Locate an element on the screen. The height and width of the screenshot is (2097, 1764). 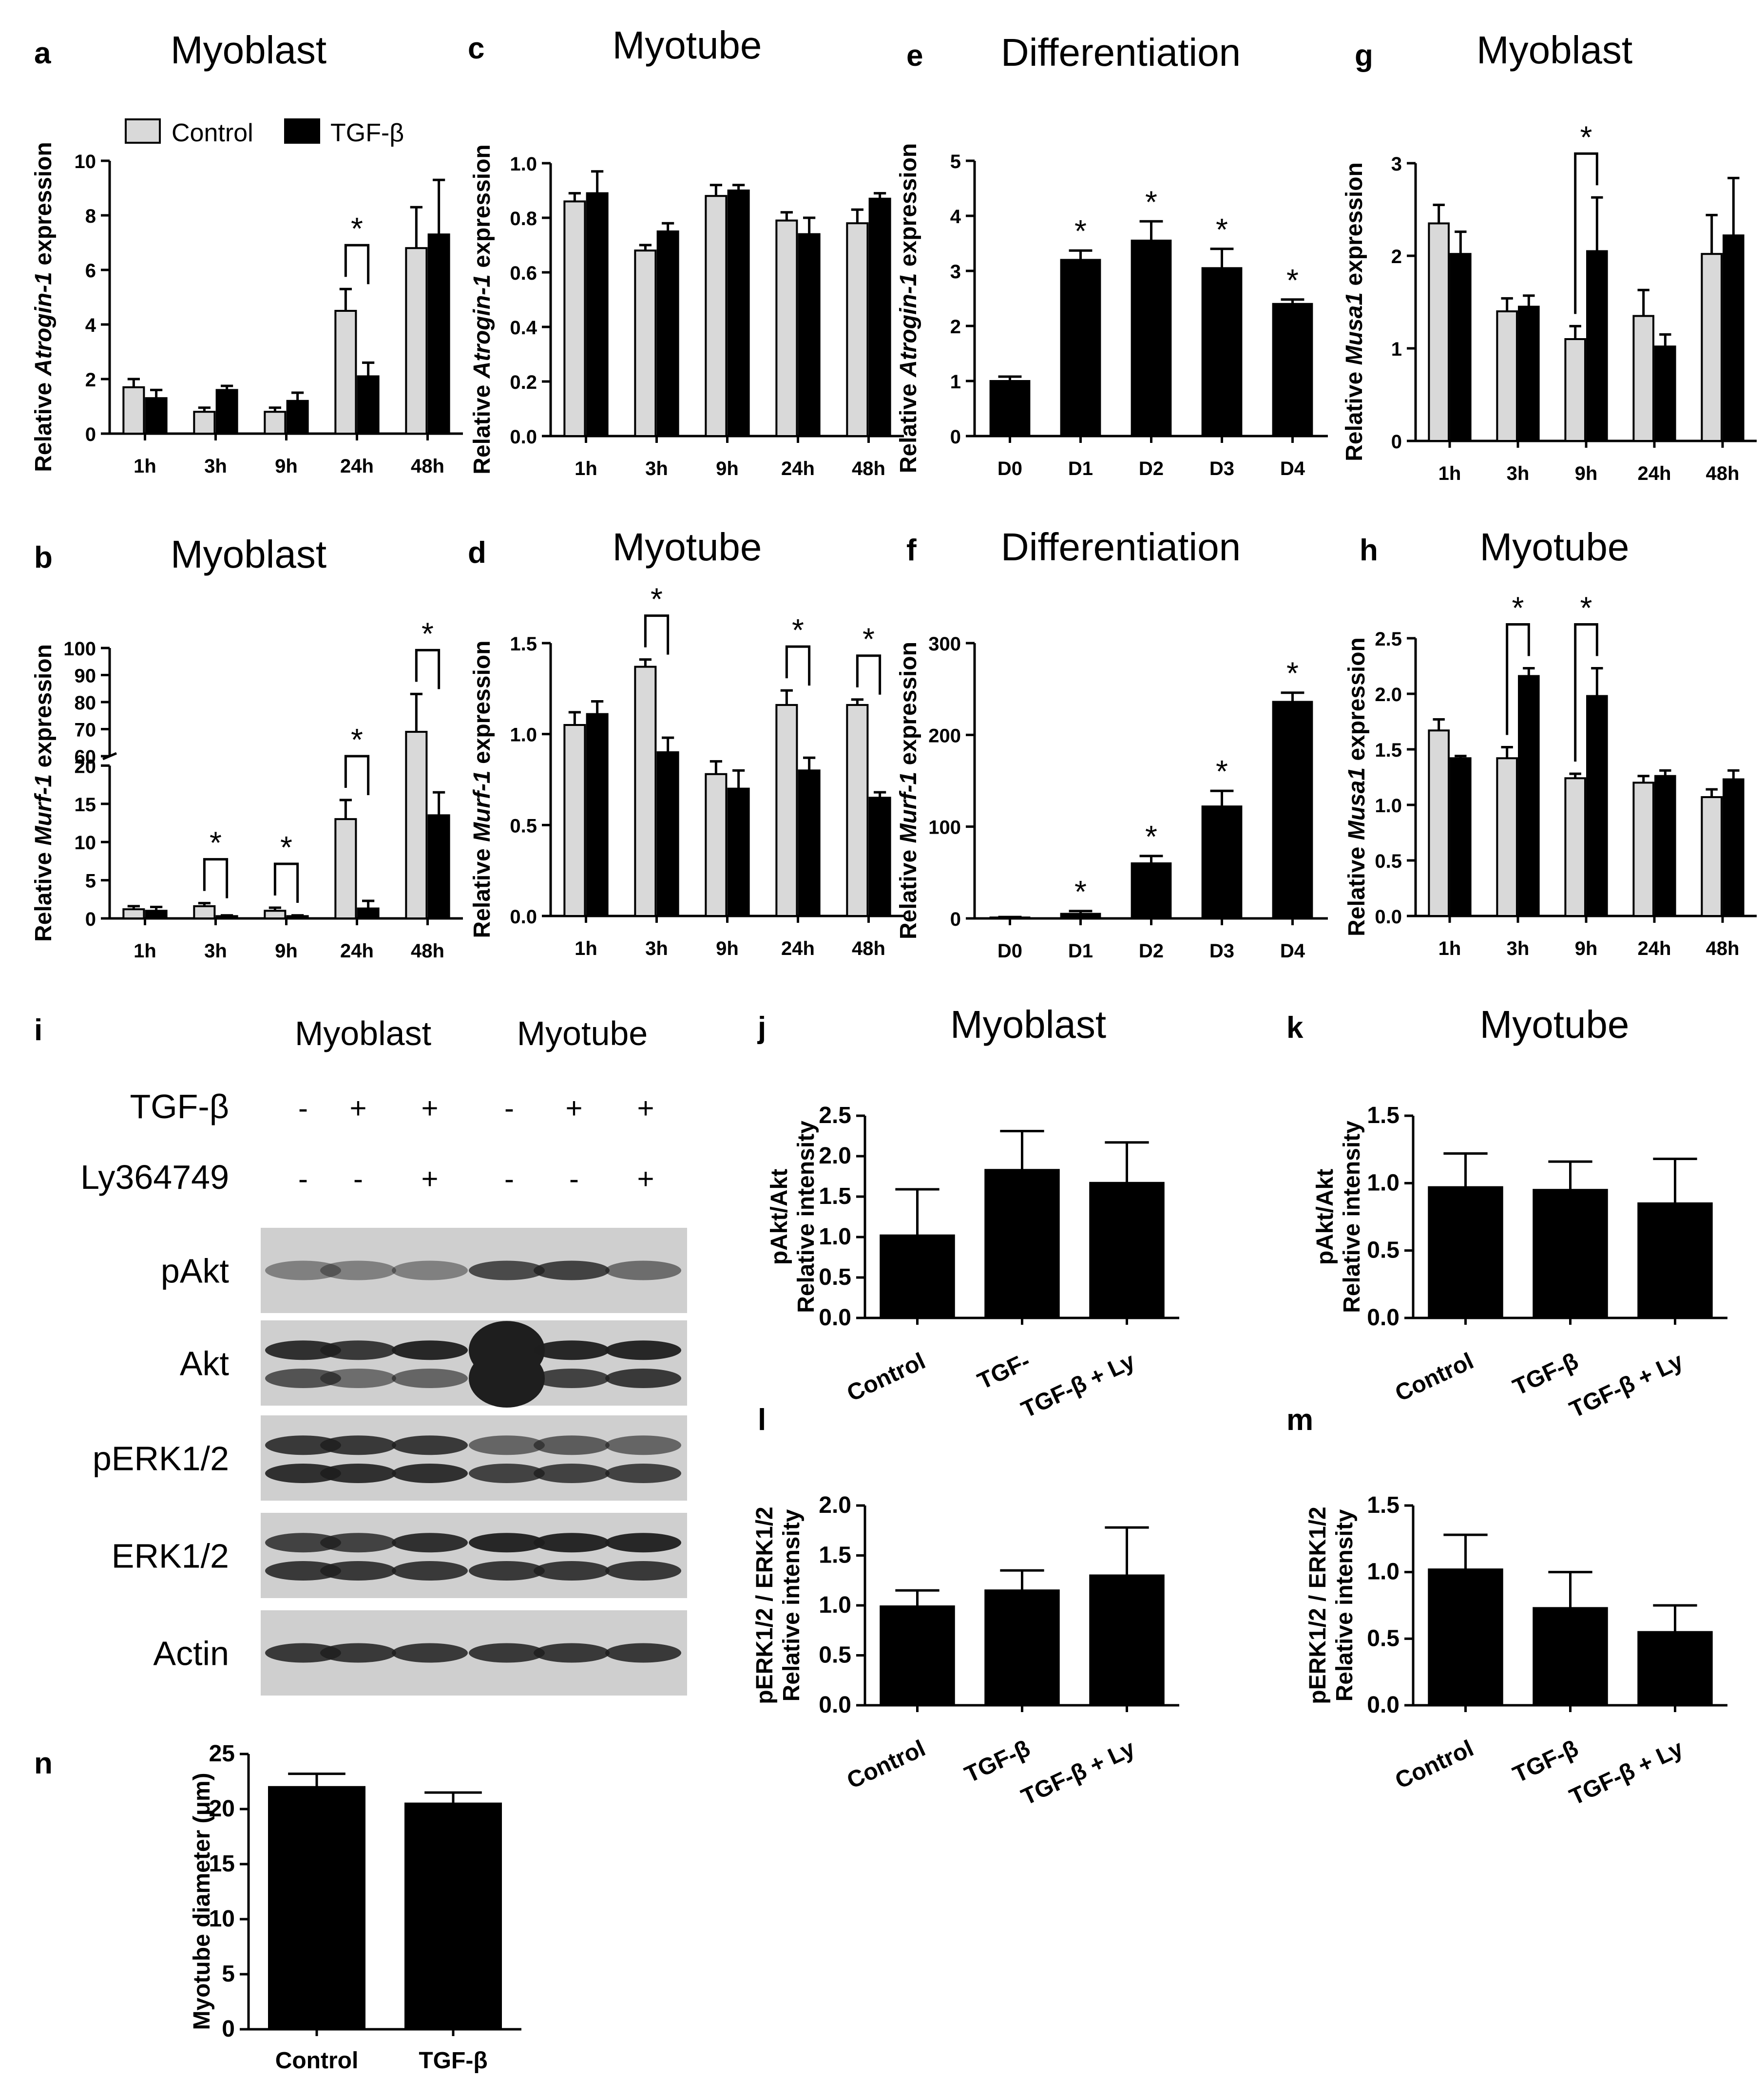
x-tick-label: Control is located at coordinates (317, 2061).